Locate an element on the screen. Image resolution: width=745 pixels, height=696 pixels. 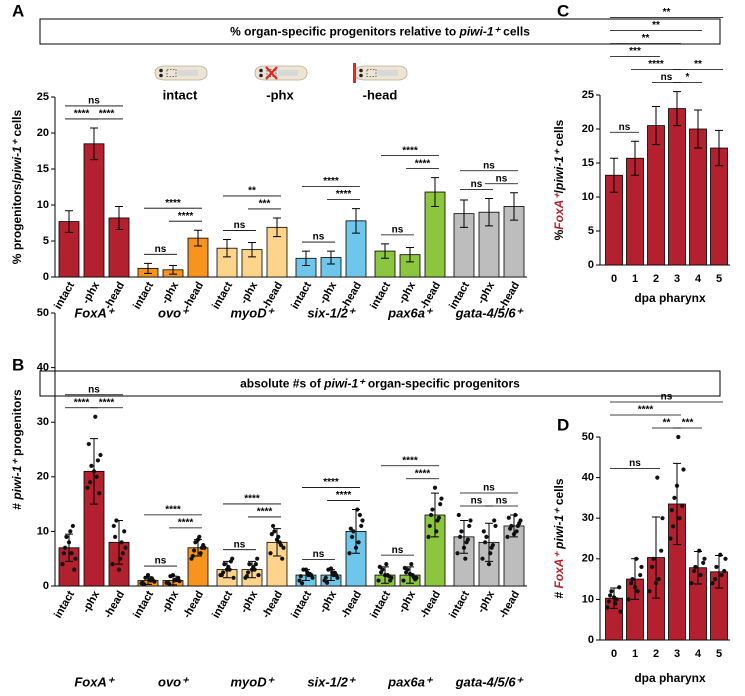
group-label: pax6a⁺ is located at coordinates (410, 312).